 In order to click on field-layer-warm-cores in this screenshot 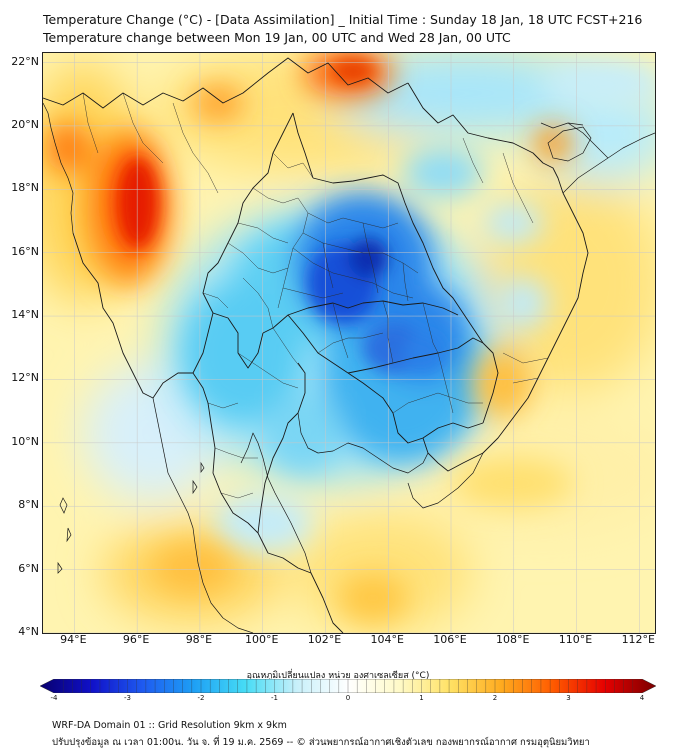, I will do `click(246, 153)`.